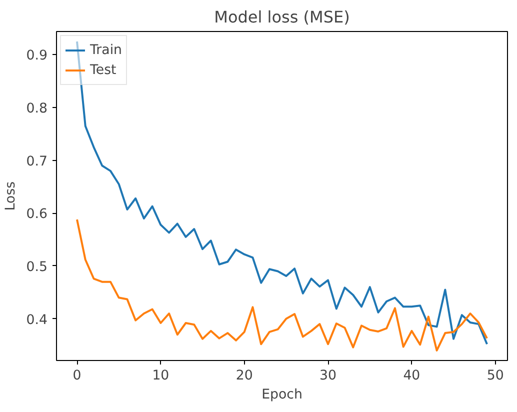 The image size is (517, 412). Describe the element at coordinates (411, 376) in the screenshot. I see `x-tick-label: 40` at that location.